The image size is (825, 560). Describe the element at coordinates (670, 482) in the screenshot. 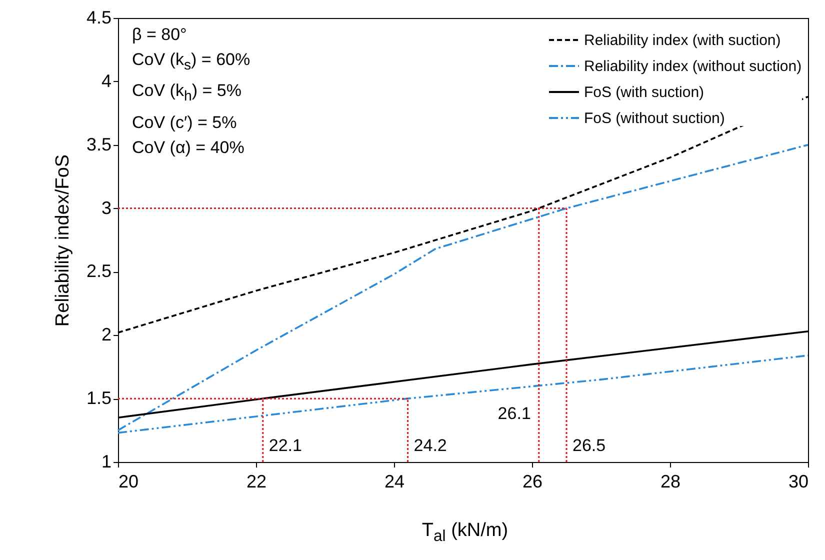

I see `x-tick-label: 28` at that location.